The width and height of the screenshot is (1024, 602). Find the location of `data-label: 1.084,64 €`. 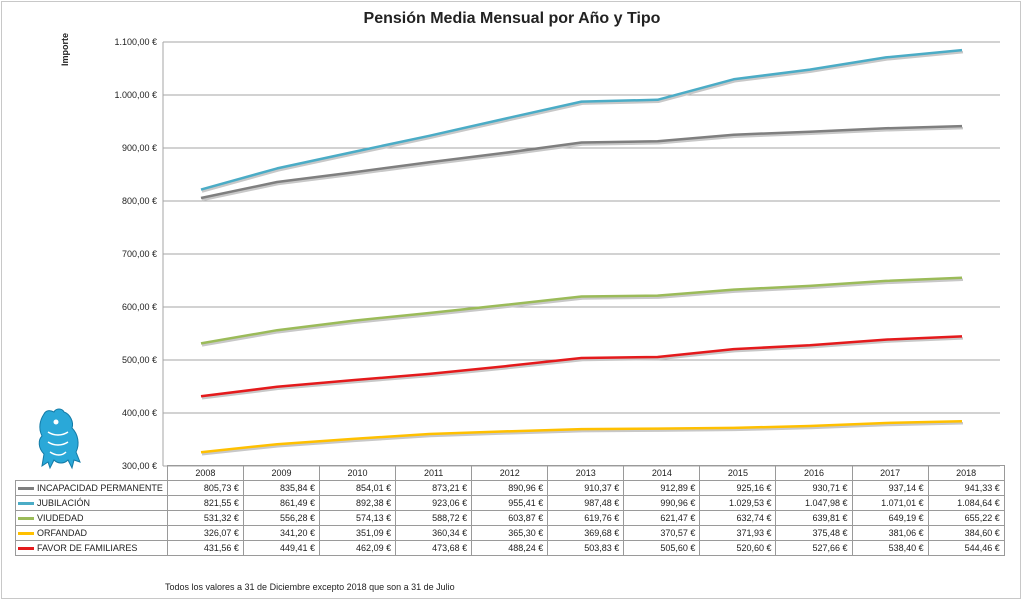

data-label: 1.084,64 € is located at coordinates (966, 503).